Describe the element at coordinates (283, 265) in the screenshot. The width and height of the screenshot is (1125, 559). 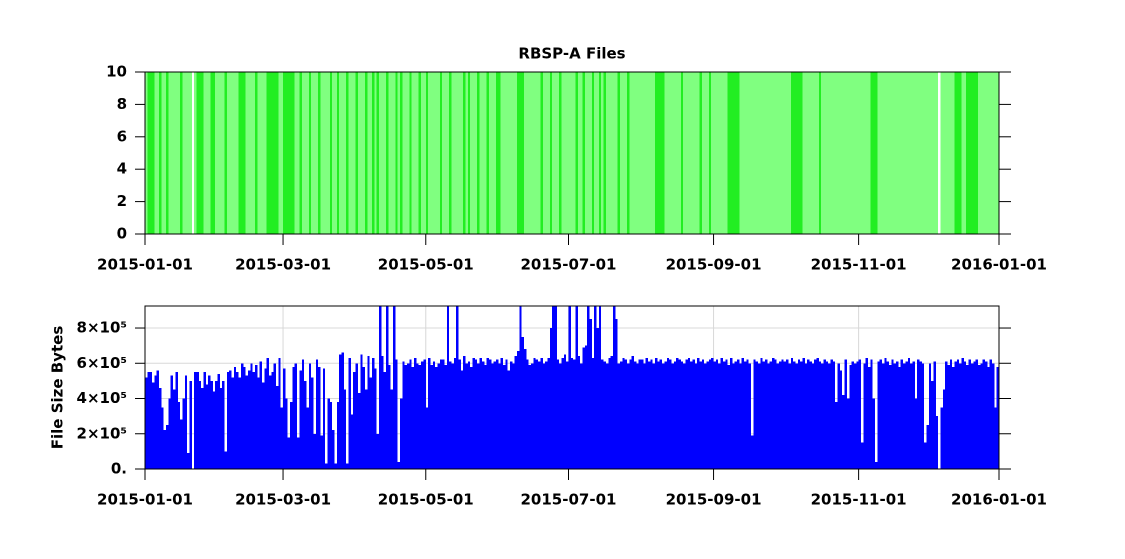
I see `x-tick-label: 2015-03-01` at that location.